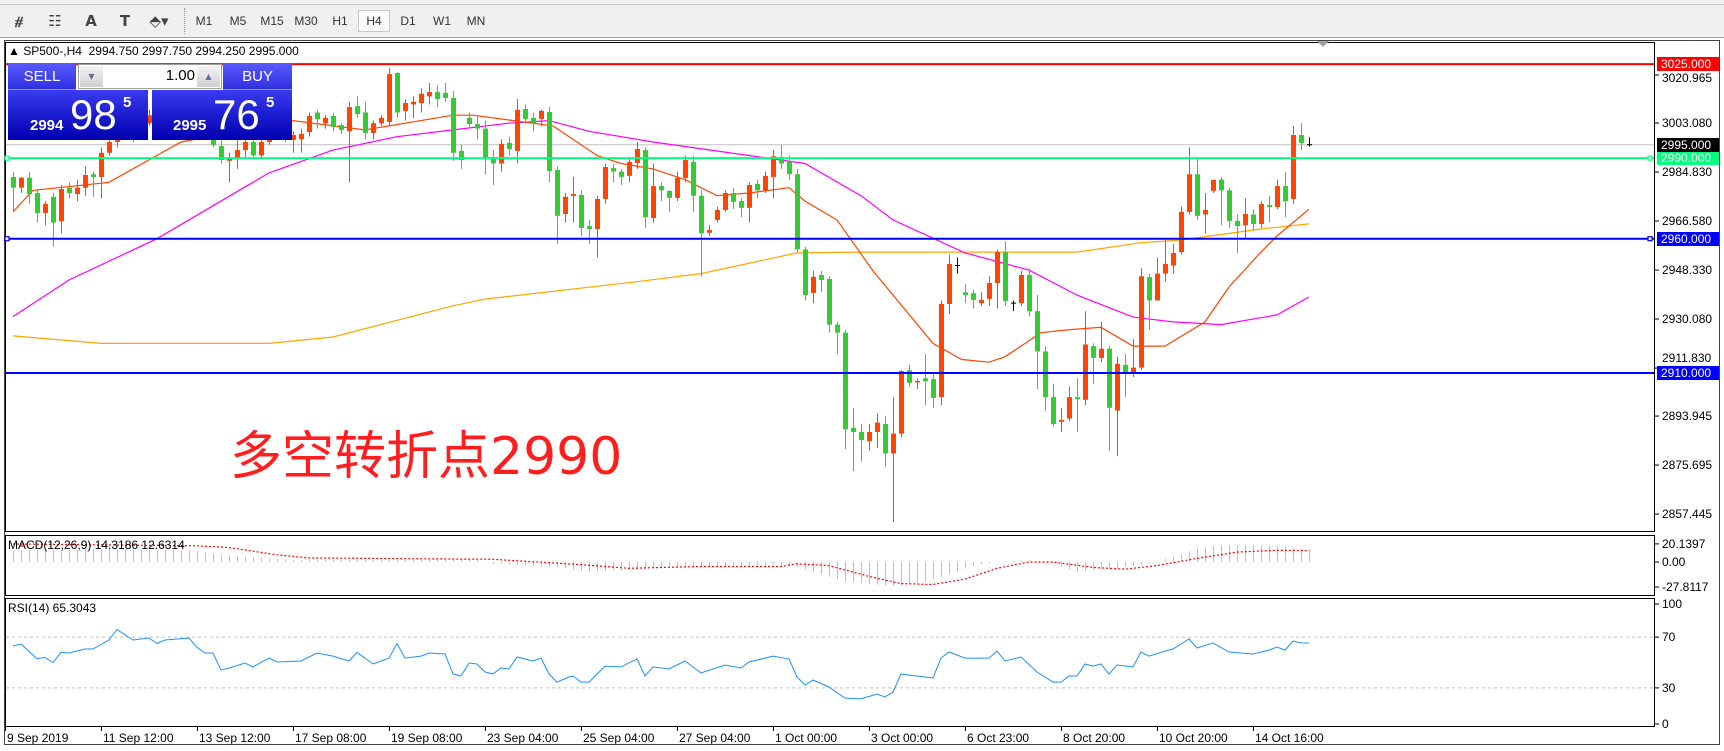 The height and width of the screenshot is (751, 1724). What do you see at coordinates (442, 21) in the screenshot?
I see `timeframe-w1-button: W1` at bounding box center [442, 21].